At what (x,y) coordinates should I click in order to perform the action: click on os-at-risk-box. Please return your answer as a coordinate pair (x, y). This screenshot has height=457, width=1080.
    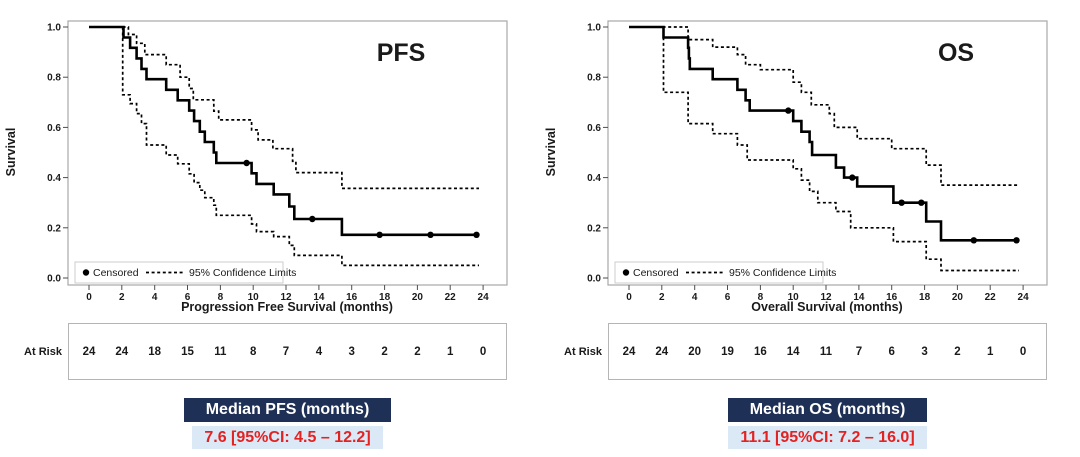
    Looking at the image, I should click on (827, 351).